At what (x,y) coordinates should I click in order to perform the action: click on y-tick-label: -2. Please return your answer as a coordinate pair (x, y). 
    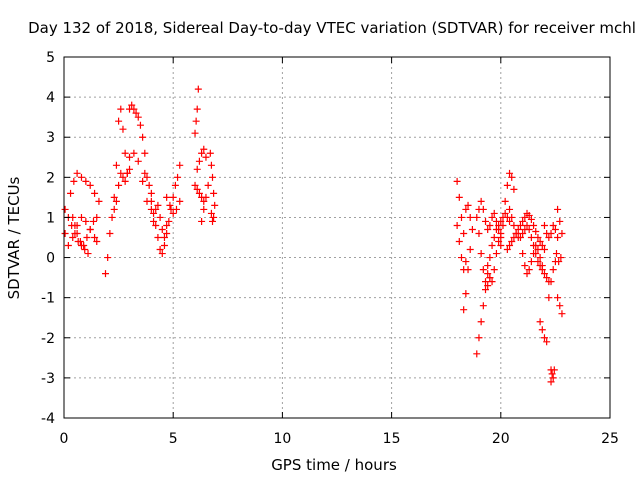
    Looking at the image, I should click on (48, 339).